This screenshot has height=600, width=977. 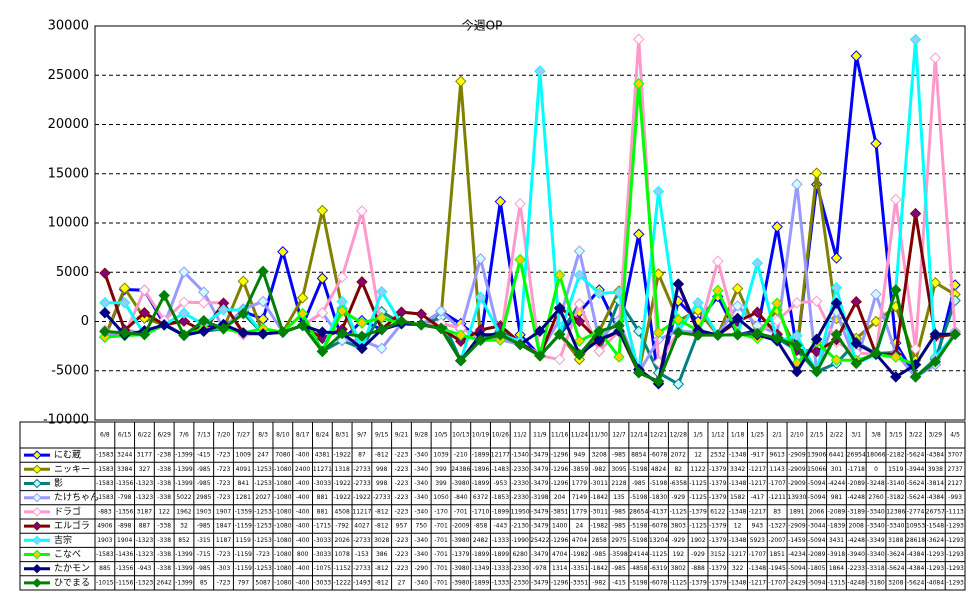 I want to click on table-cell: 386, so click(x=382, y=554).